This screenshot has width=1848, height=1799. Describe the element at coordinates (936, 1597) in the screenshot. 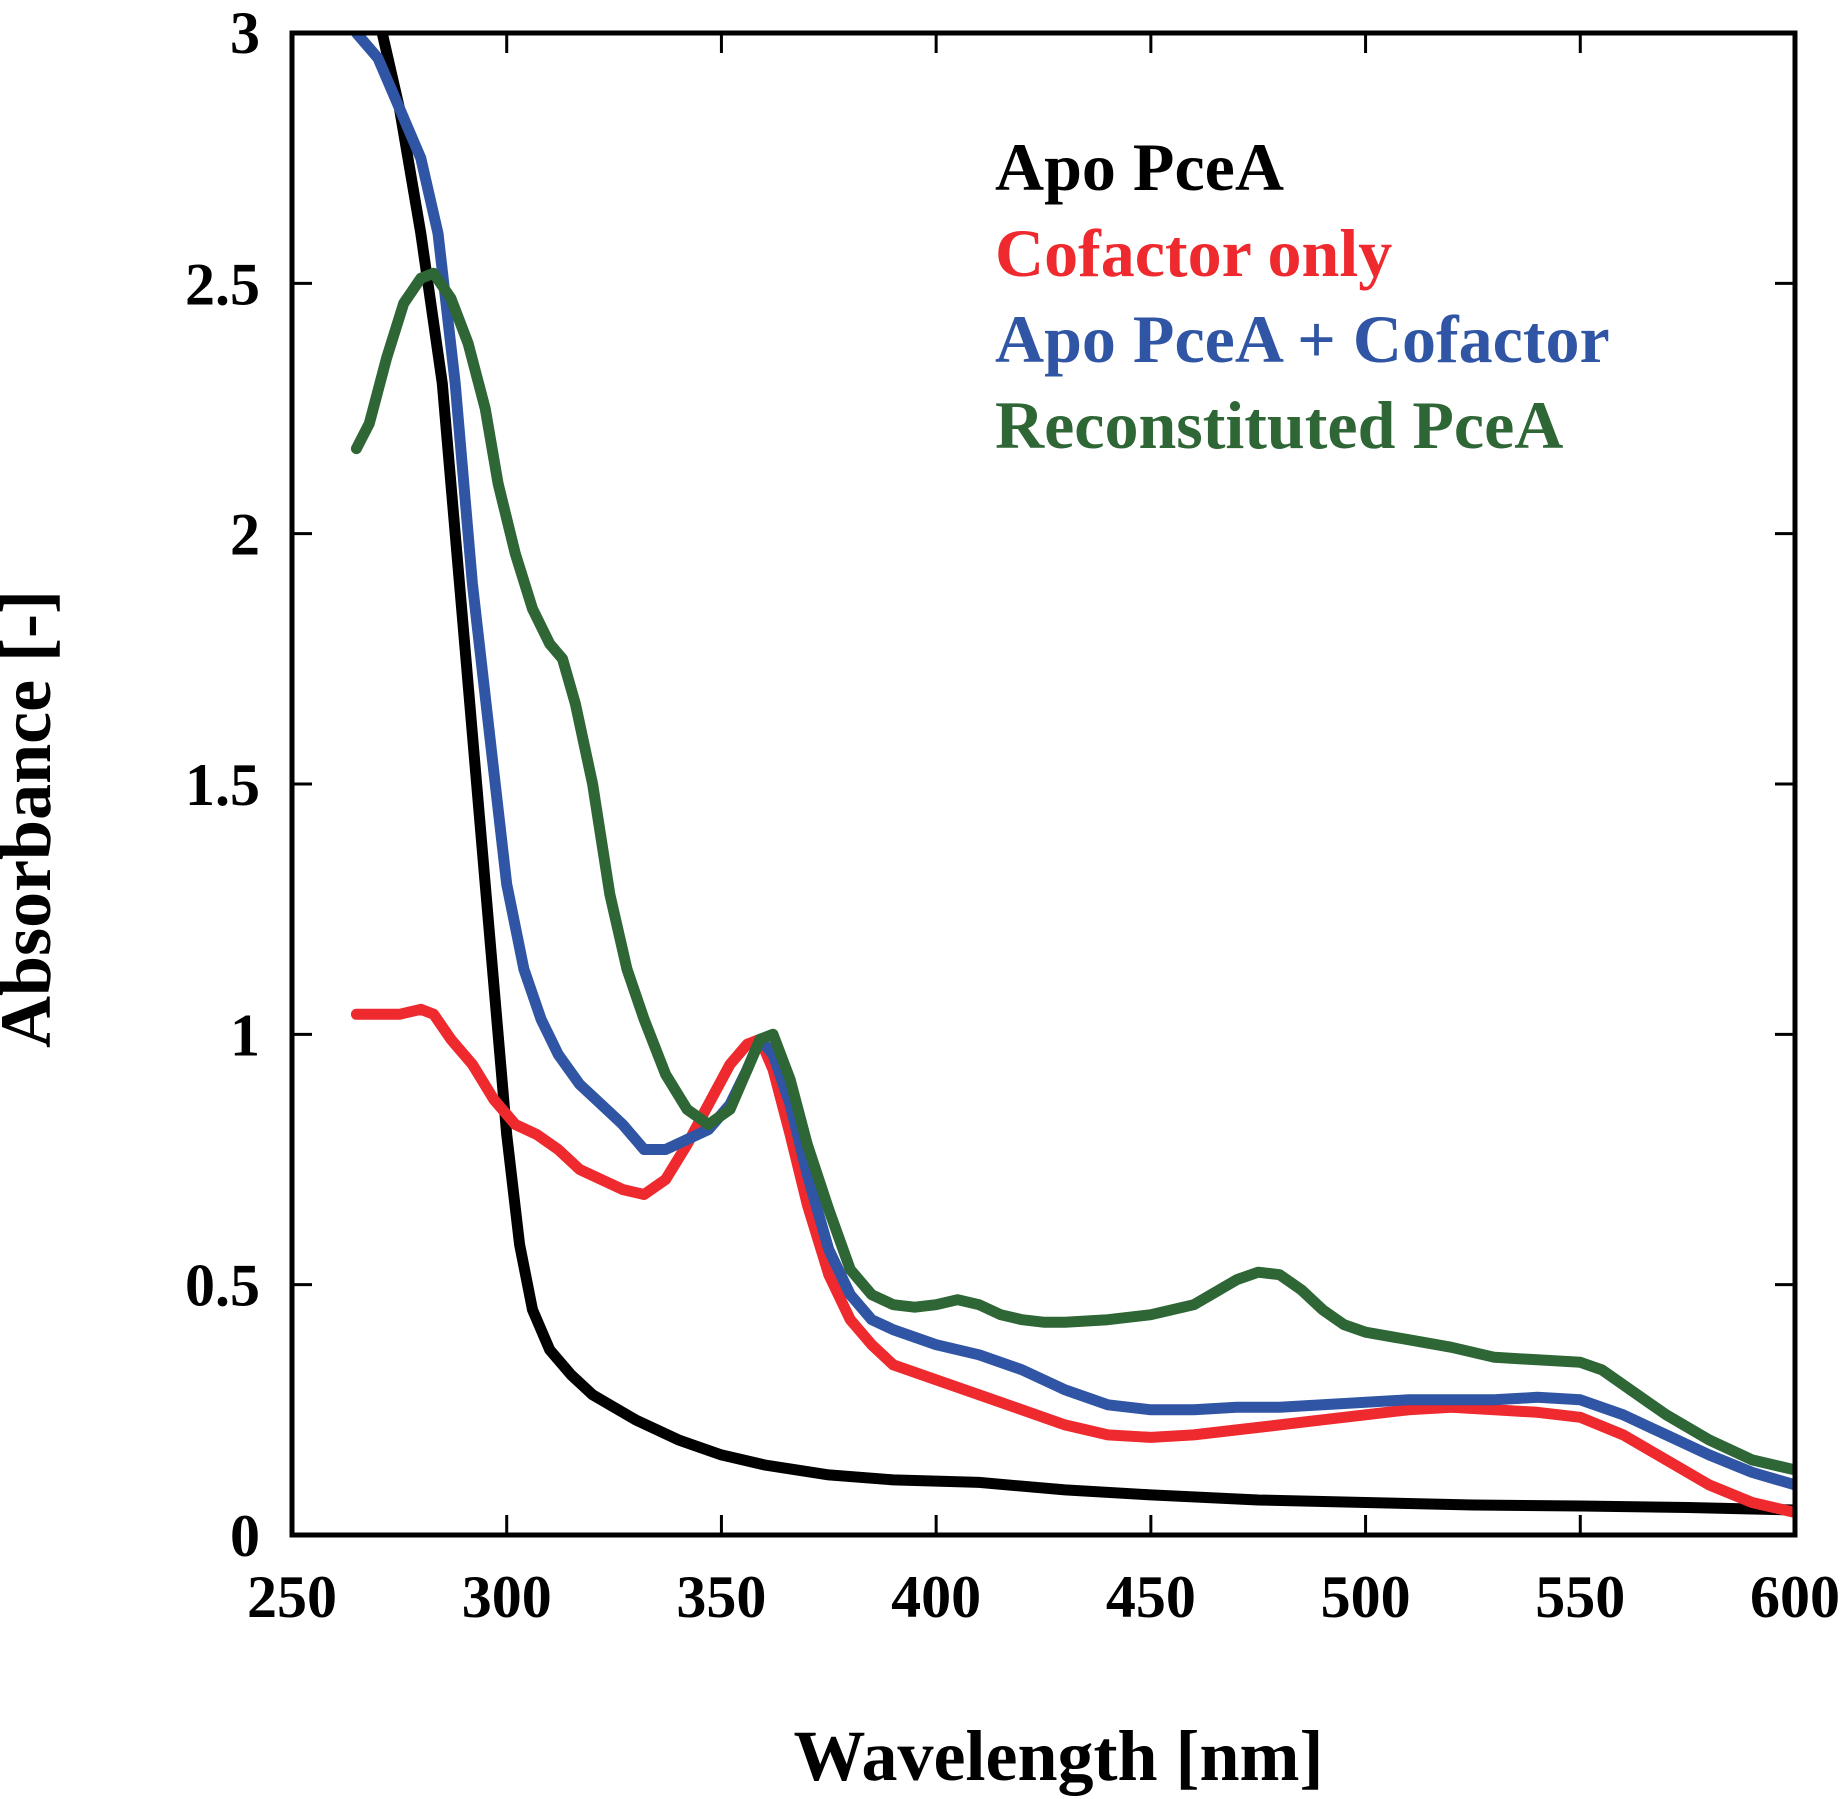

I see `x-tick-label: 400` at that location.